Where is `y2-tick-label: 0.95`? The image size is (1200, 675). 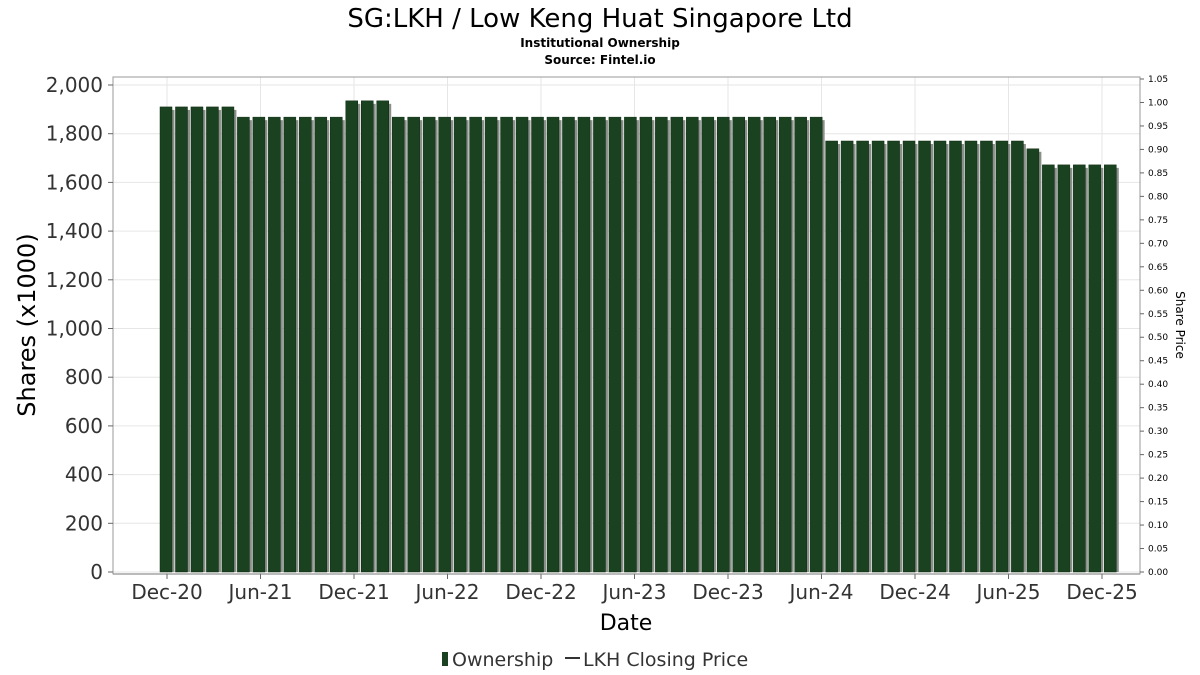 y2-tick-label: 0.95 is located at coordinates (1158, 127).